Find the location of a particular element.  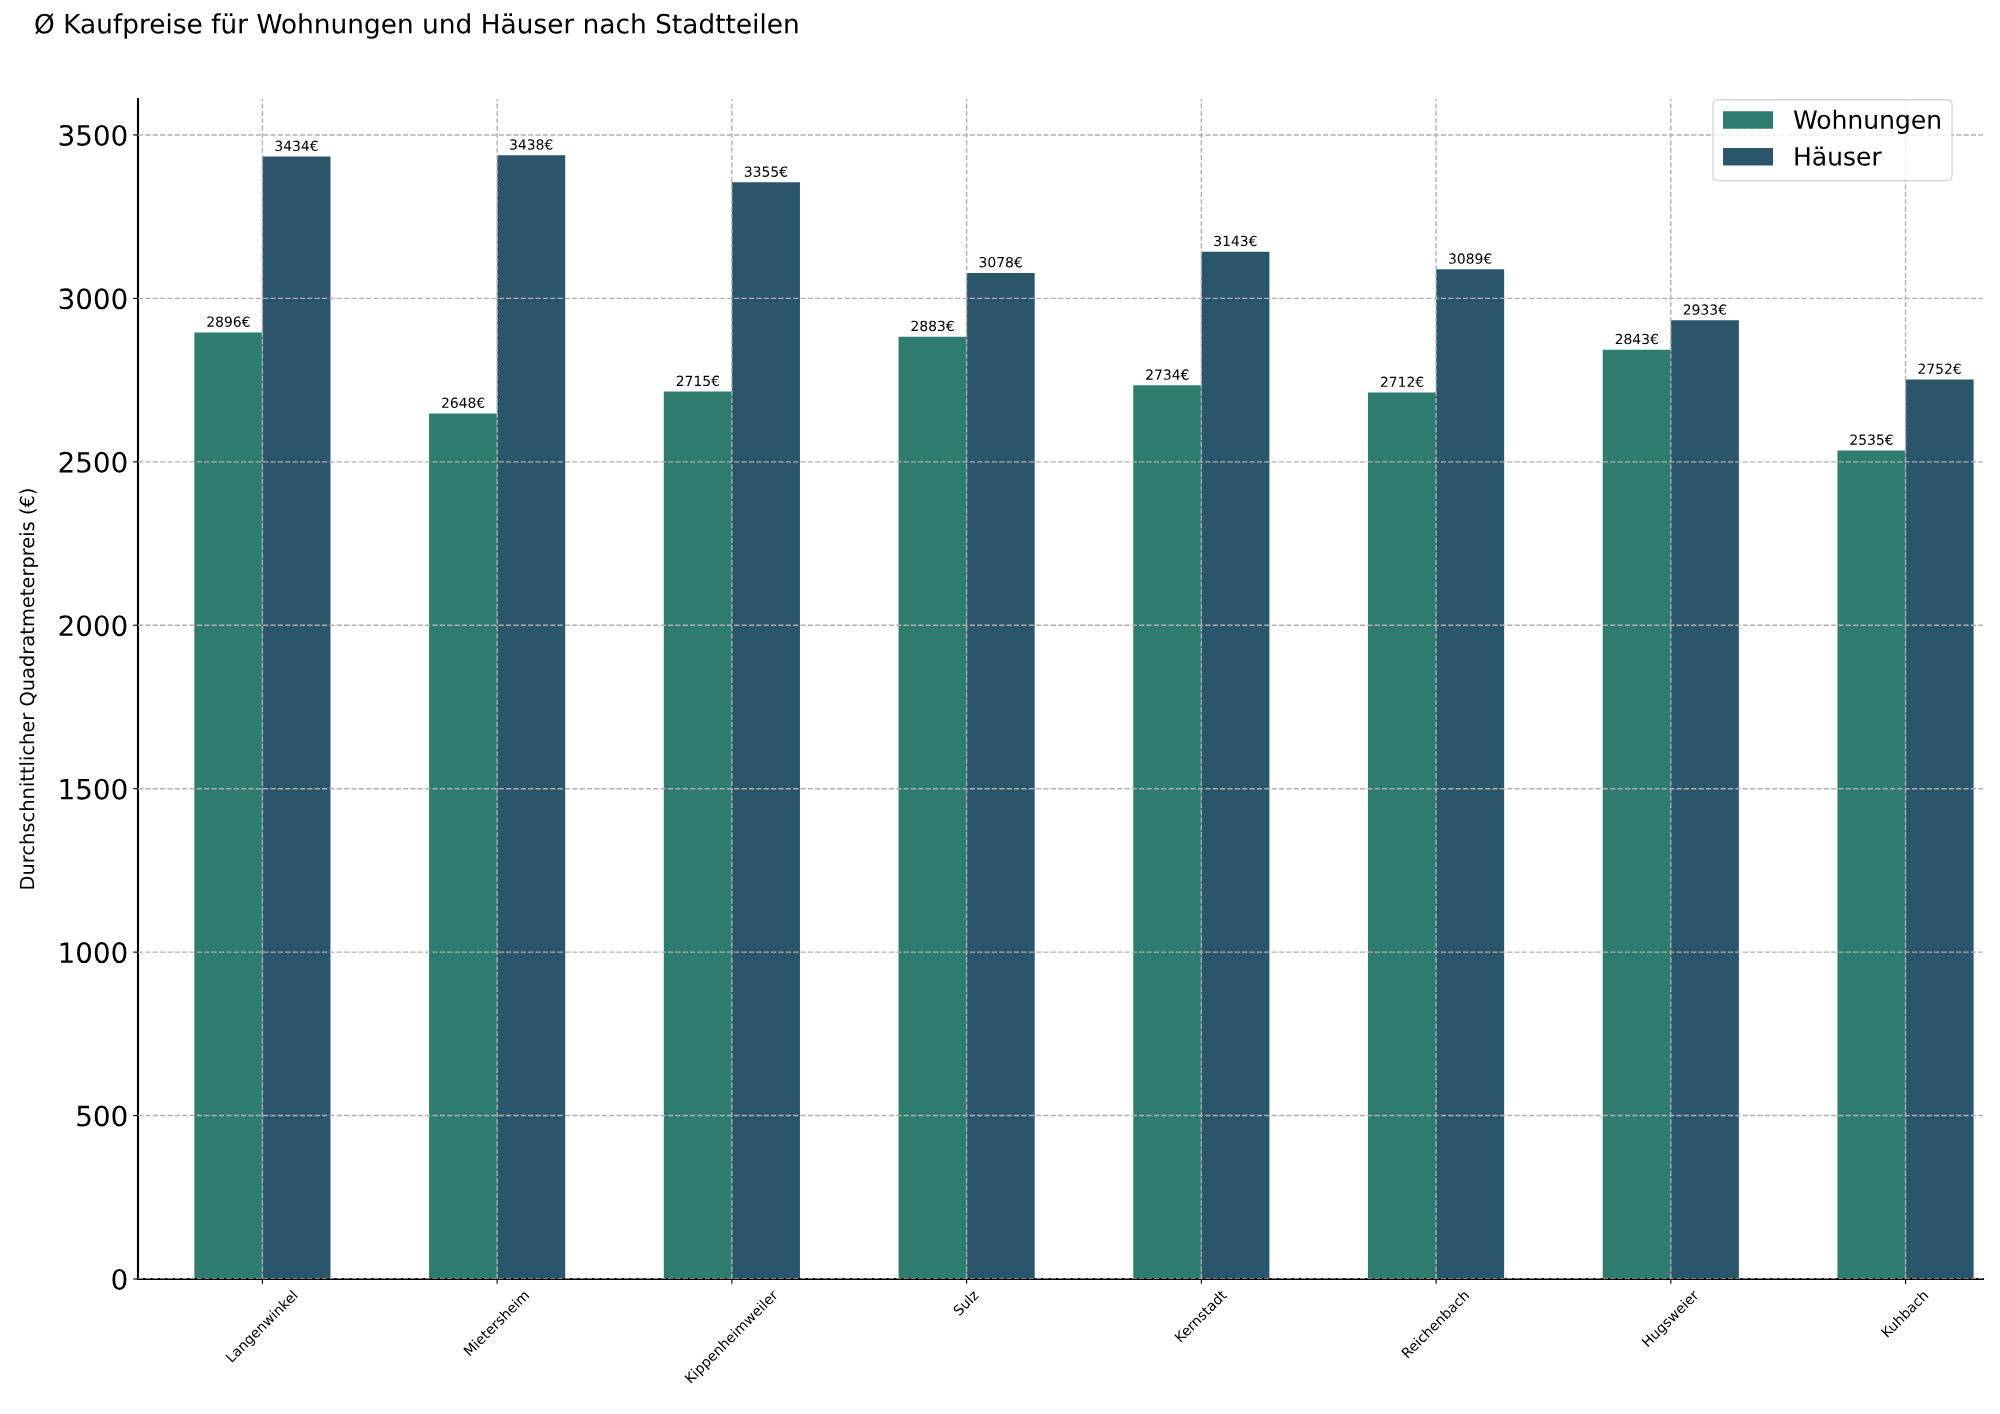

data-label: 3438€ is located at coordinates (531, 144).